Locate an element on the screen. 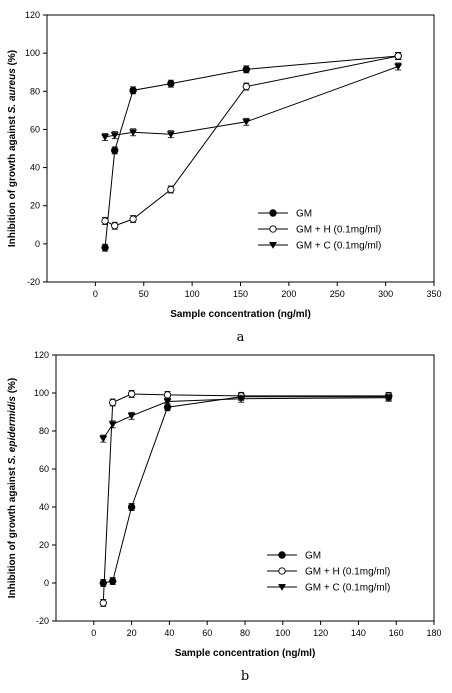 This screenshot has height=693, width=452. x-tick-label: 350 is located at coordinates (433, 294).